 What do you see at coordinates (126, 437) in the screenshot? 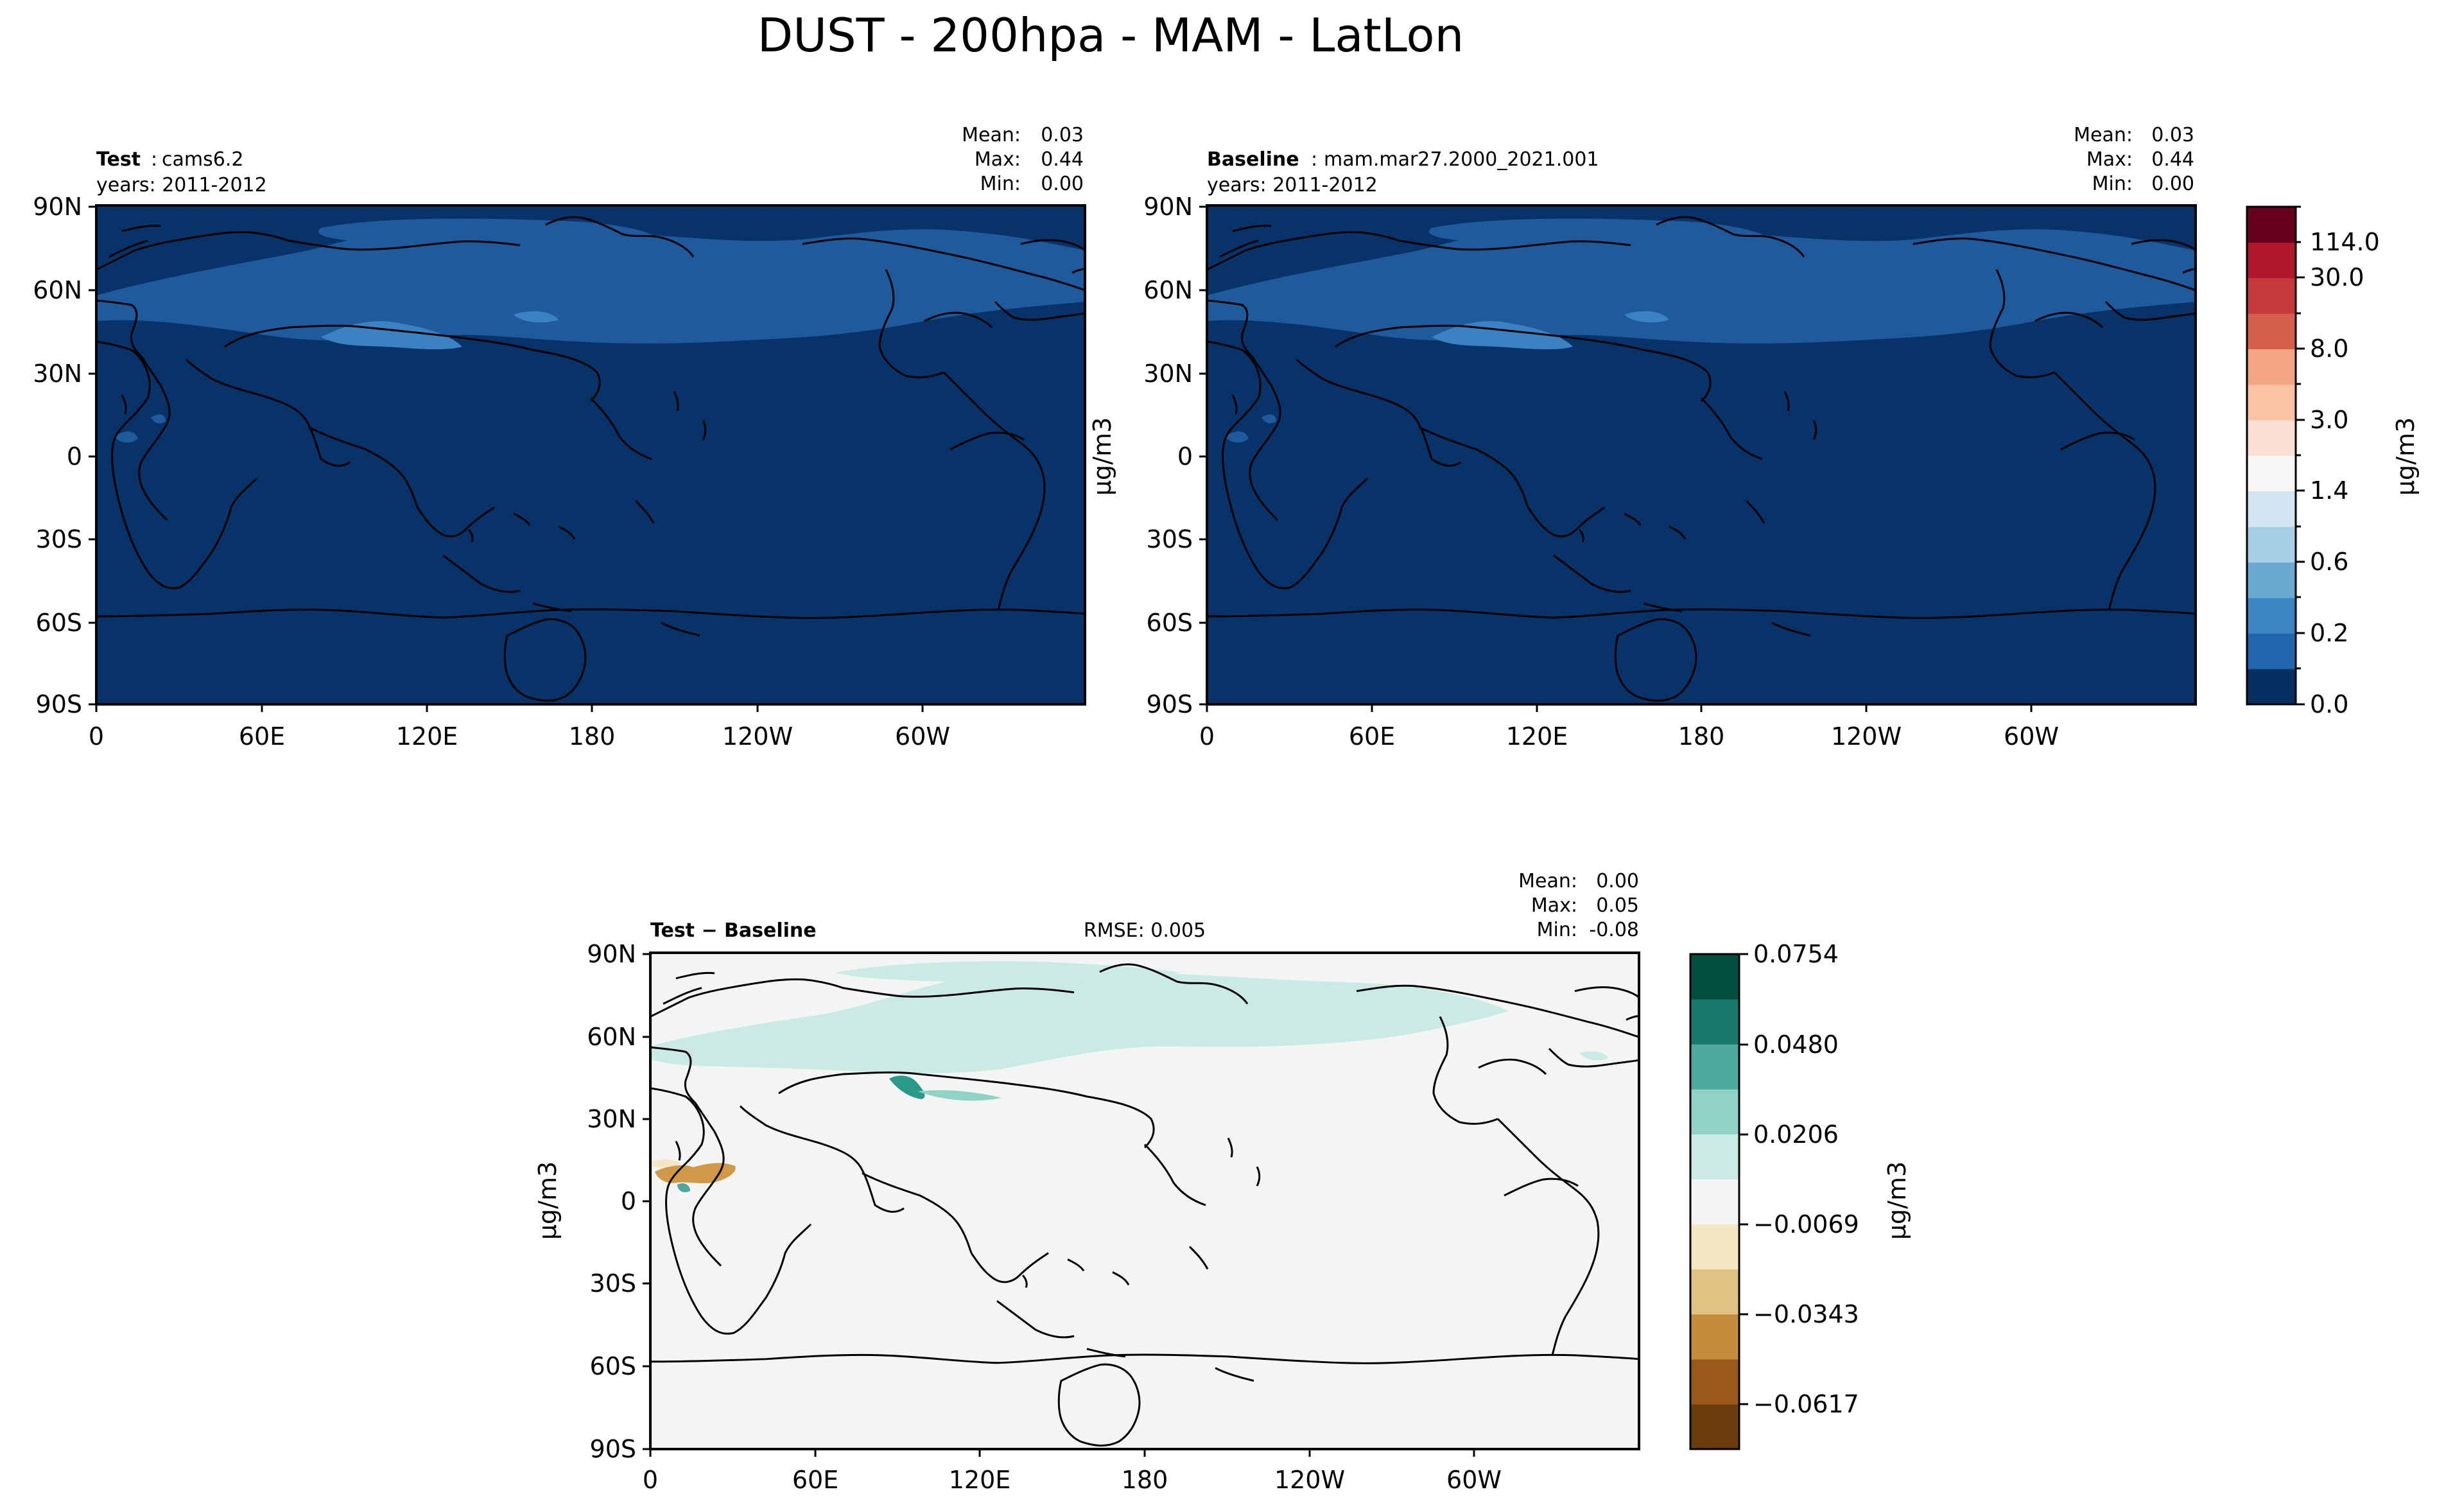
I see `test-dust-africa-spot` at bounding box center [126, 437].